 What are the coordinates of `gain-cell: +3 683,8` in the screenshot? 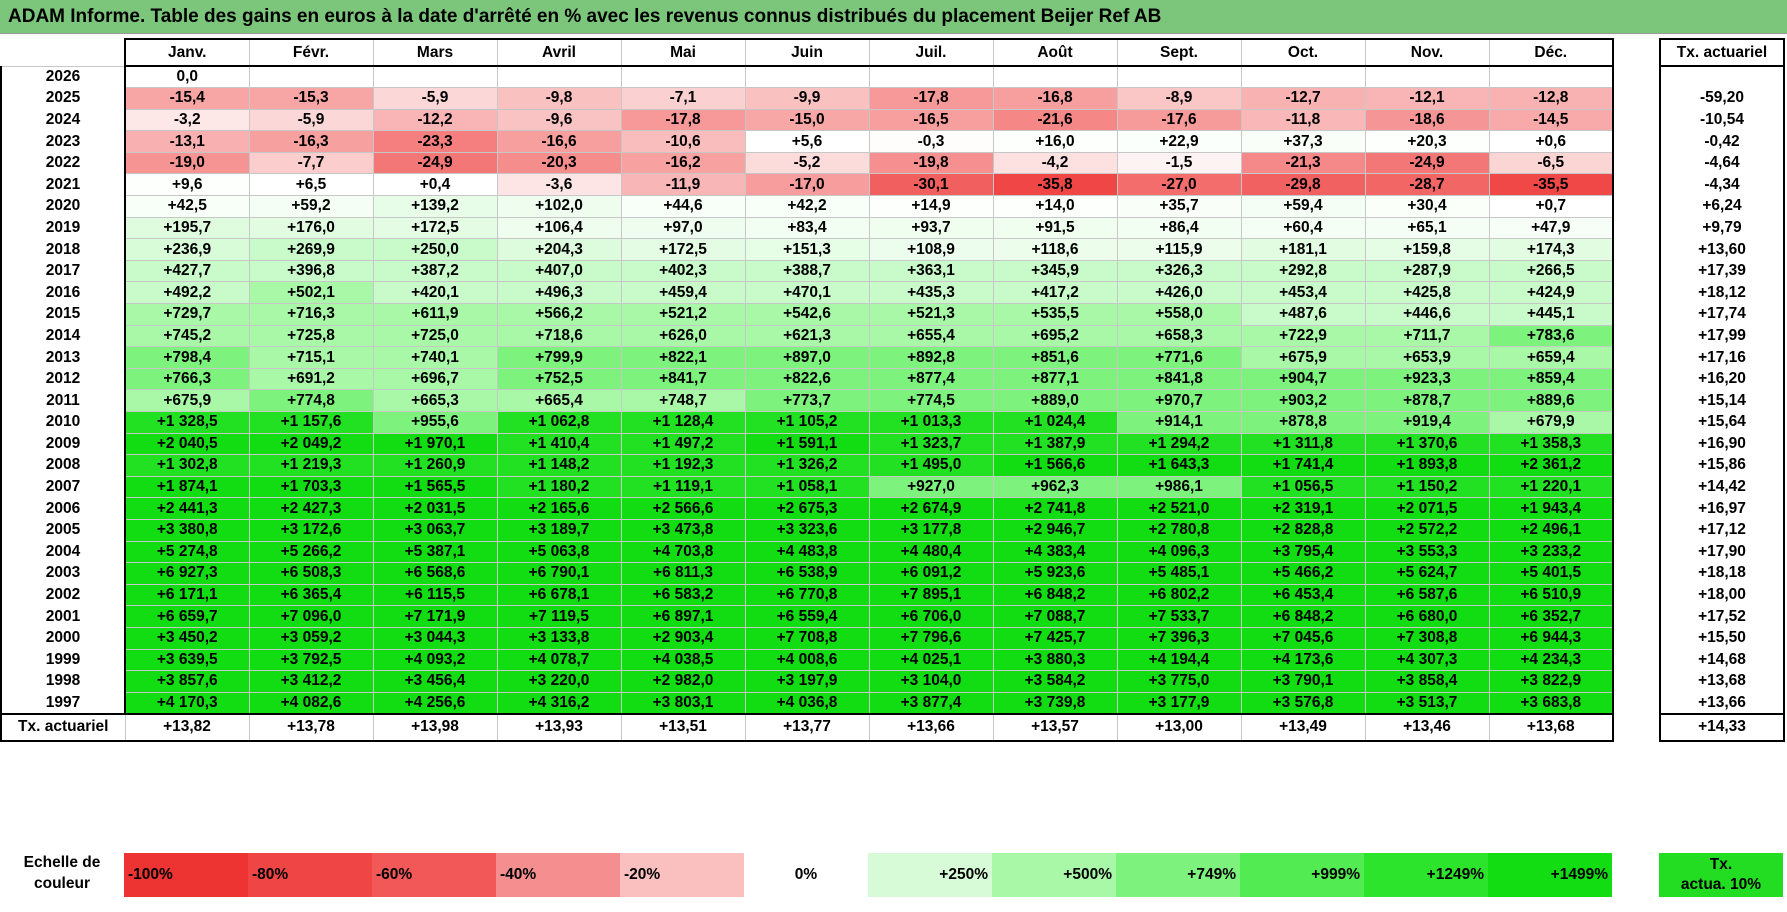 It's located at (1551, 703).